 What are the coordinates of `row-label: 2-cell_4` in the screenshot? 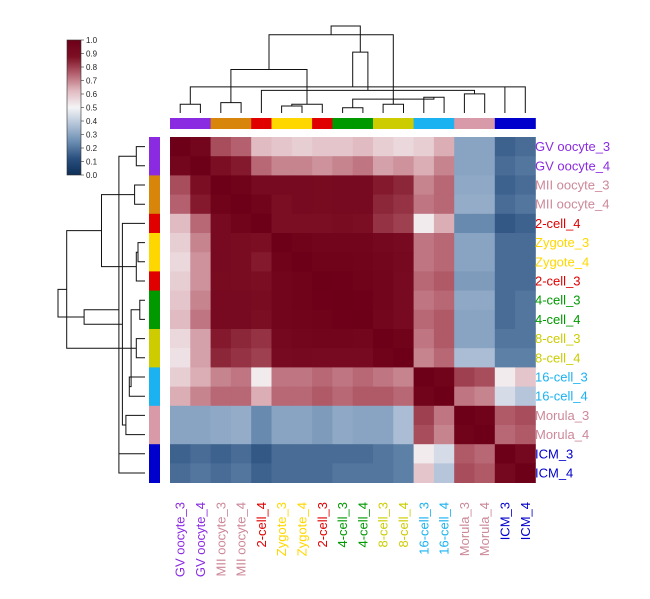 It's located at (558, 223).